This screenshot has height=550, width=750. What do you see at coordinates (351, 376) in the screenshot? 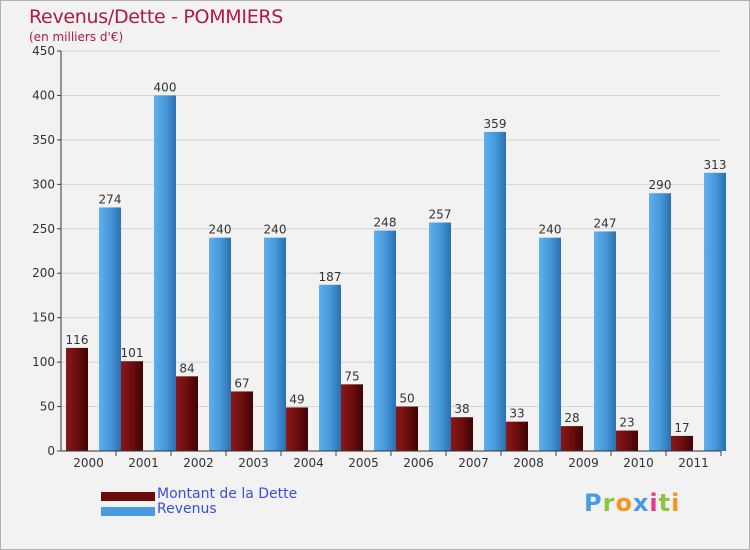
I see `value-label-debt: 75` at bounding box center [351, 376].